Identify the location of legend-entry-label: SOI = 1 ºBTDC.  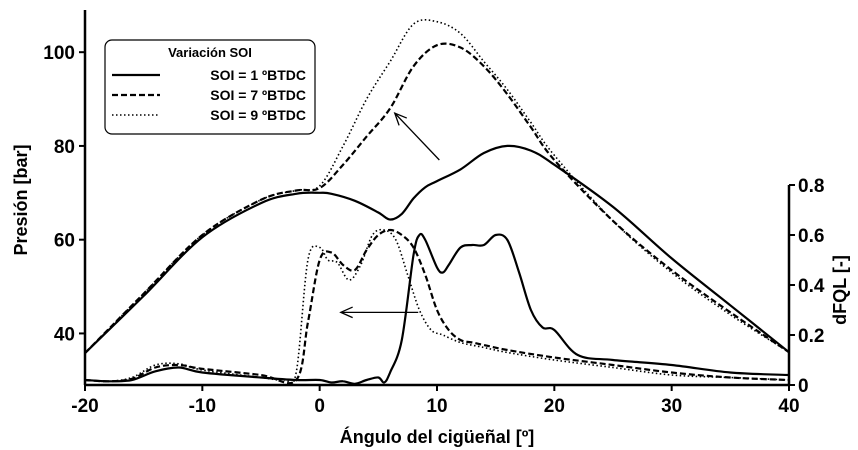
(258, 75).